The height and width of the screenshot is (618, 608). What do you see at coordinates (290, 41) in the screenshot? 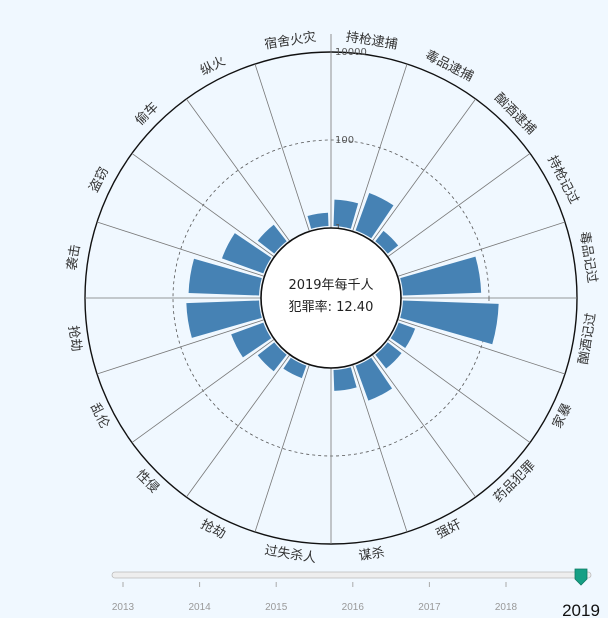
I see `category-label: 宿舍火灾` at bounding box center [290, 41].